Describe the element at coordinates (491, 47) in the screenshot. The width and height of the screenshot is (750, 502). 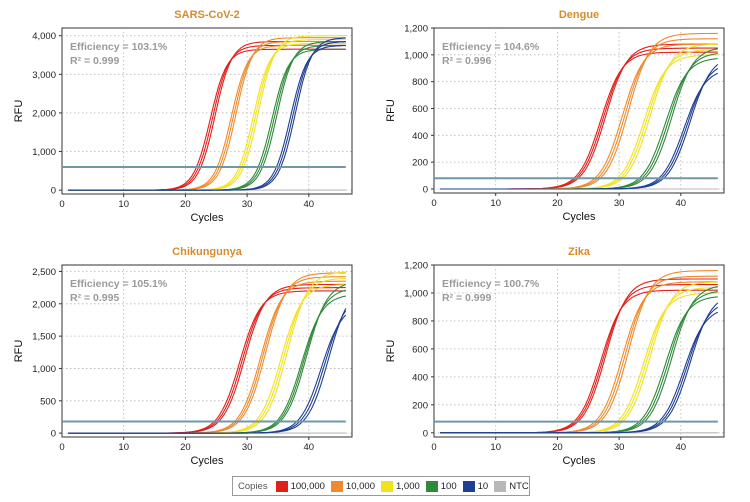
I see `efficiency-annotation: Efficiency = 104.6%` at that location.